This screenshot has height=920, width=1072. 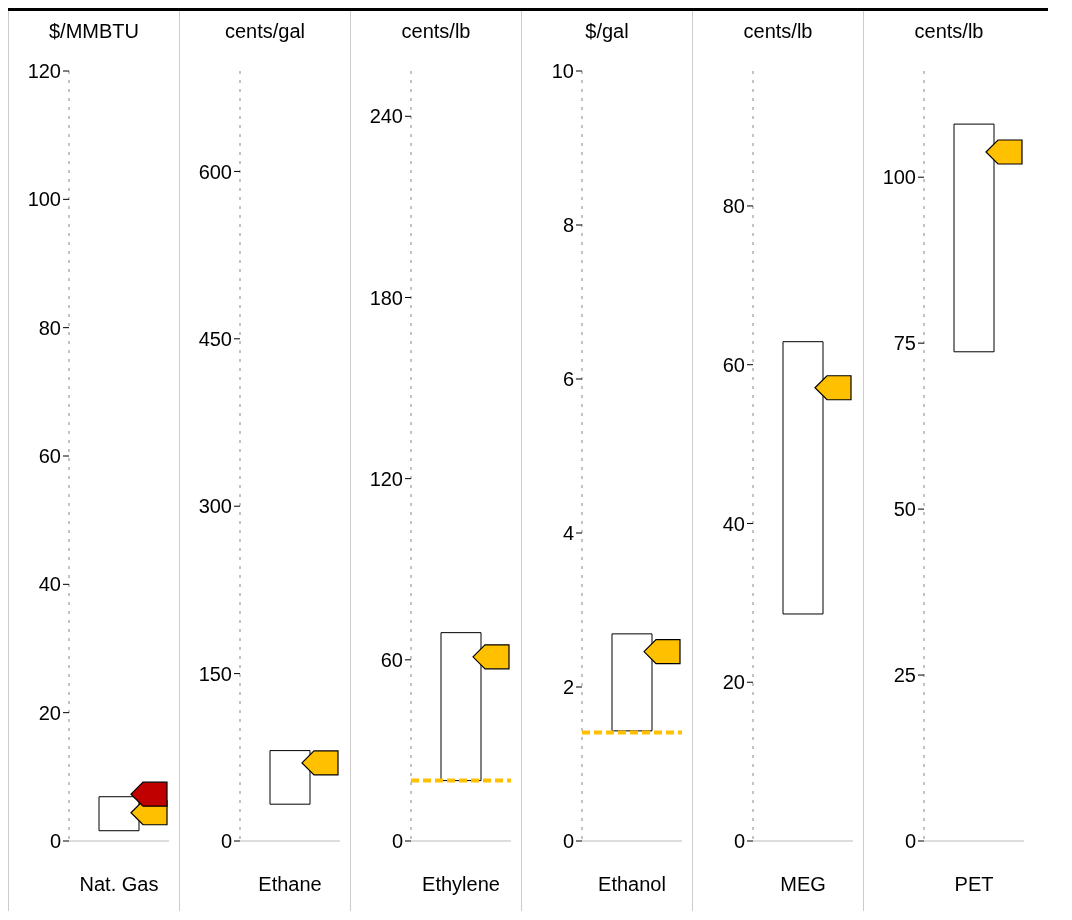 What do you see at coordinates (568, 533) in the screenshot?
I see `y-tick-label: 4` at bounding box center [568, 533].